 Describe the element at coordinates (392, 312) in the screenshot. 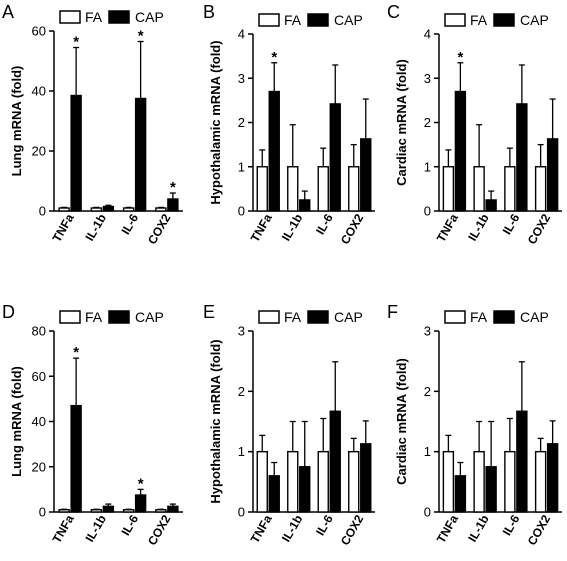

I see `panel-label: F` at that location.